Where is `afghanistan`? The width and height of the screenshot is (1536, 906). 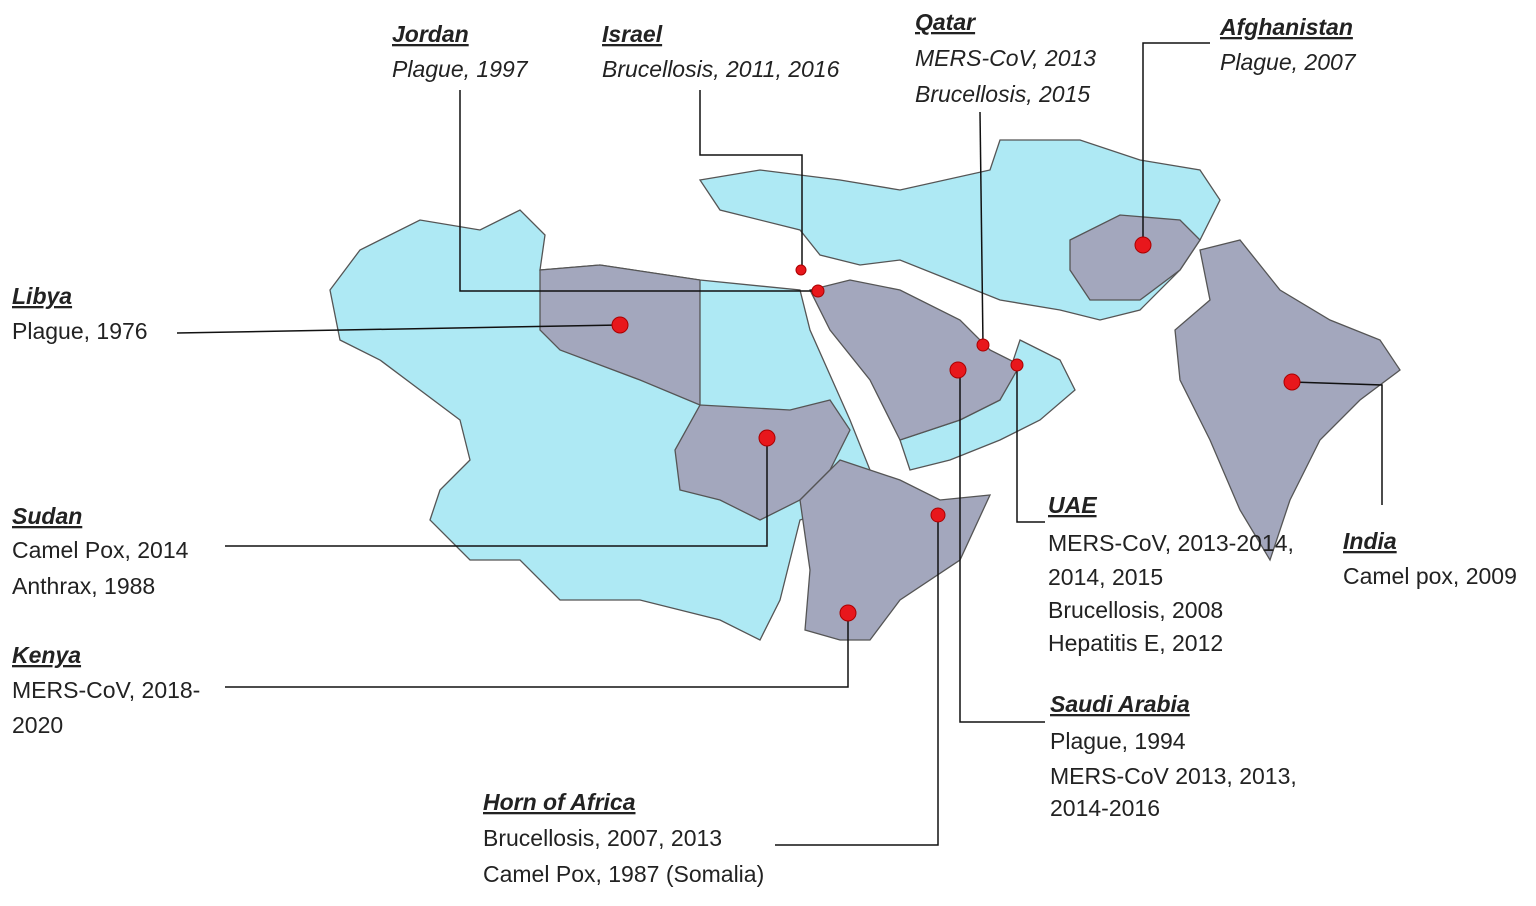
afghanistan is located at coordinates (1135, 257).